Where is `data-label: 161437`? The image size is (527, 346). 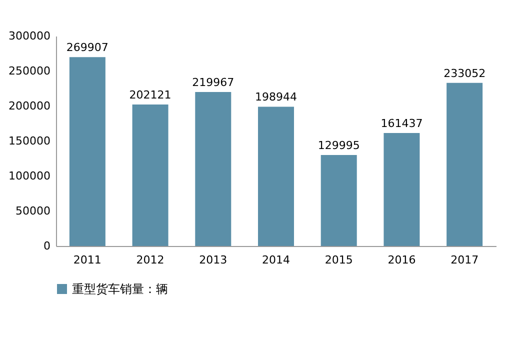 data-label: 161437 is located at coordinates (401, 123).